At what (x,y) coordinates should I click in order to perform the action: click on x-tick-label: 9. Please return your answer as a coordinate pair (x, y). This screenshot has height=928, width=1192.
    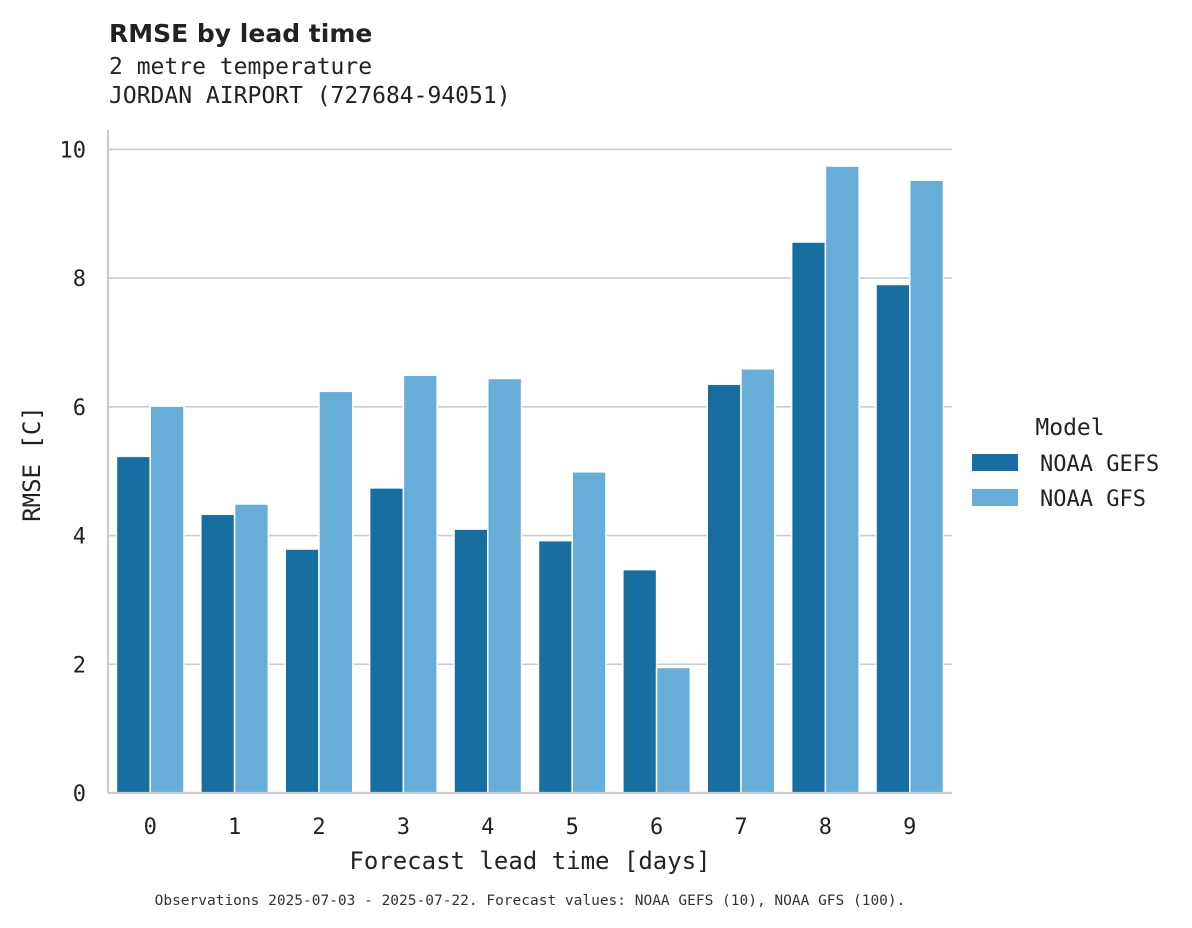
    Looking at the image, I should click on (909, 827).